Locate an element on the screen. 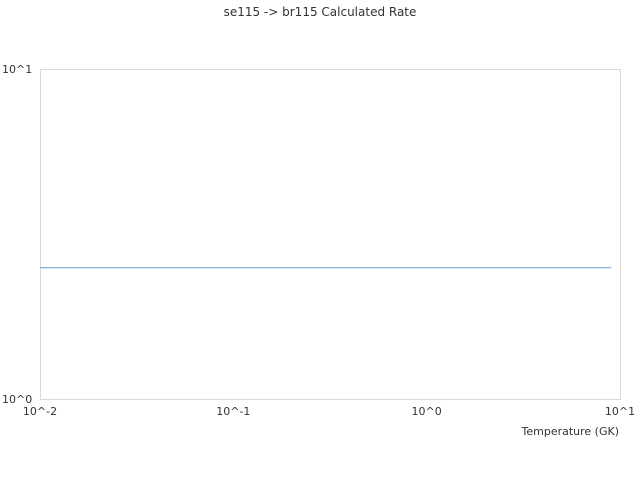 Image resolution: width=640 pixels, height=480 pixels. x-tick-label: 10^1 is located at coordinates (620, 411).